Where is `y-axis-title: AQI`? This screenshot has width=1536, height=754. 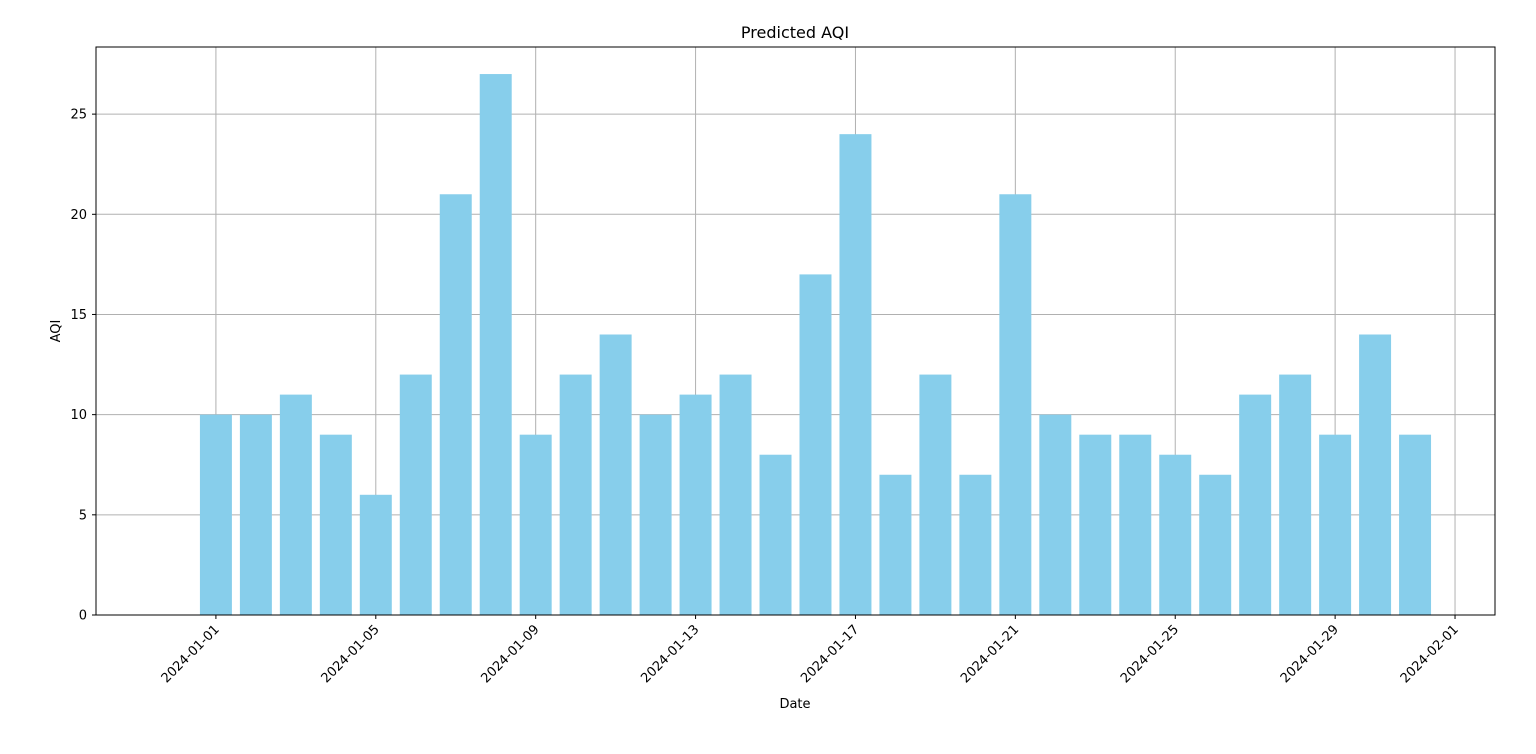 y-axis-title: AQI is located at coordinates (56, 331).